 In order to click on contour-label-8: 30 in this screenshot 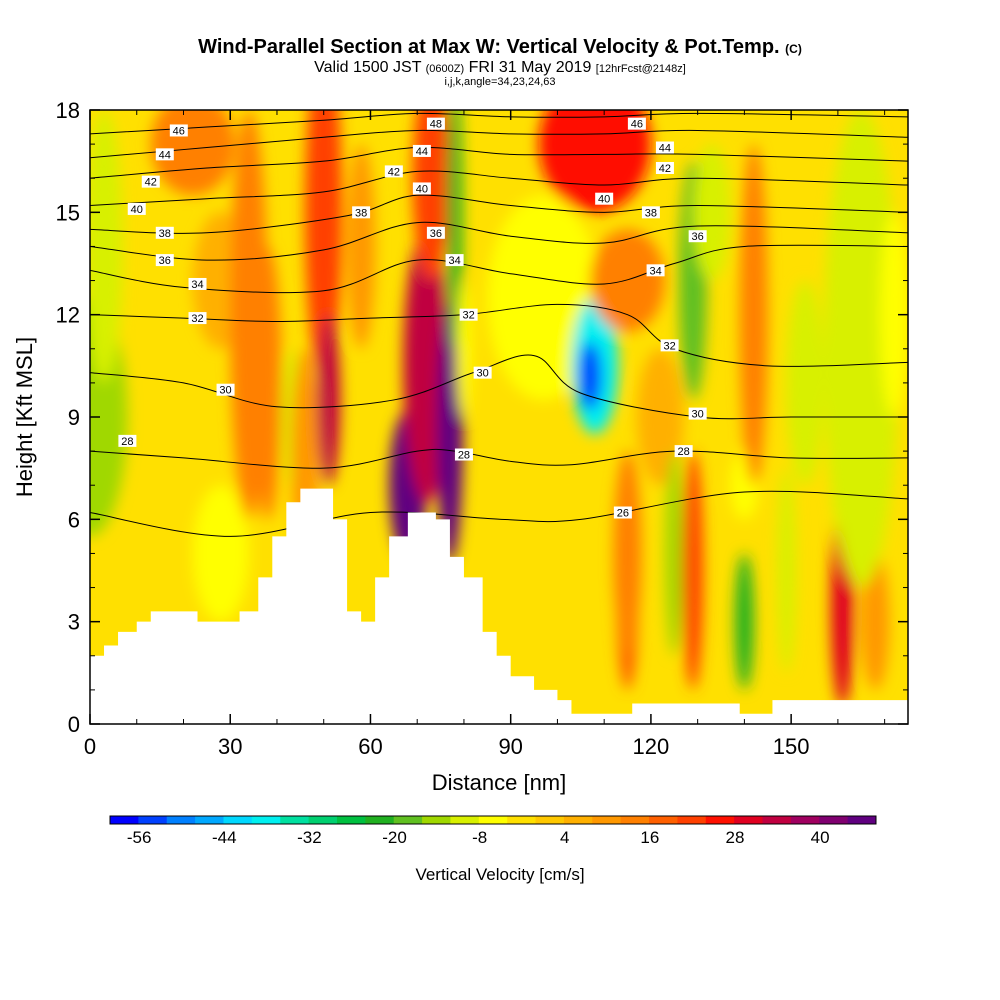, I will do `click(225, 391)`.